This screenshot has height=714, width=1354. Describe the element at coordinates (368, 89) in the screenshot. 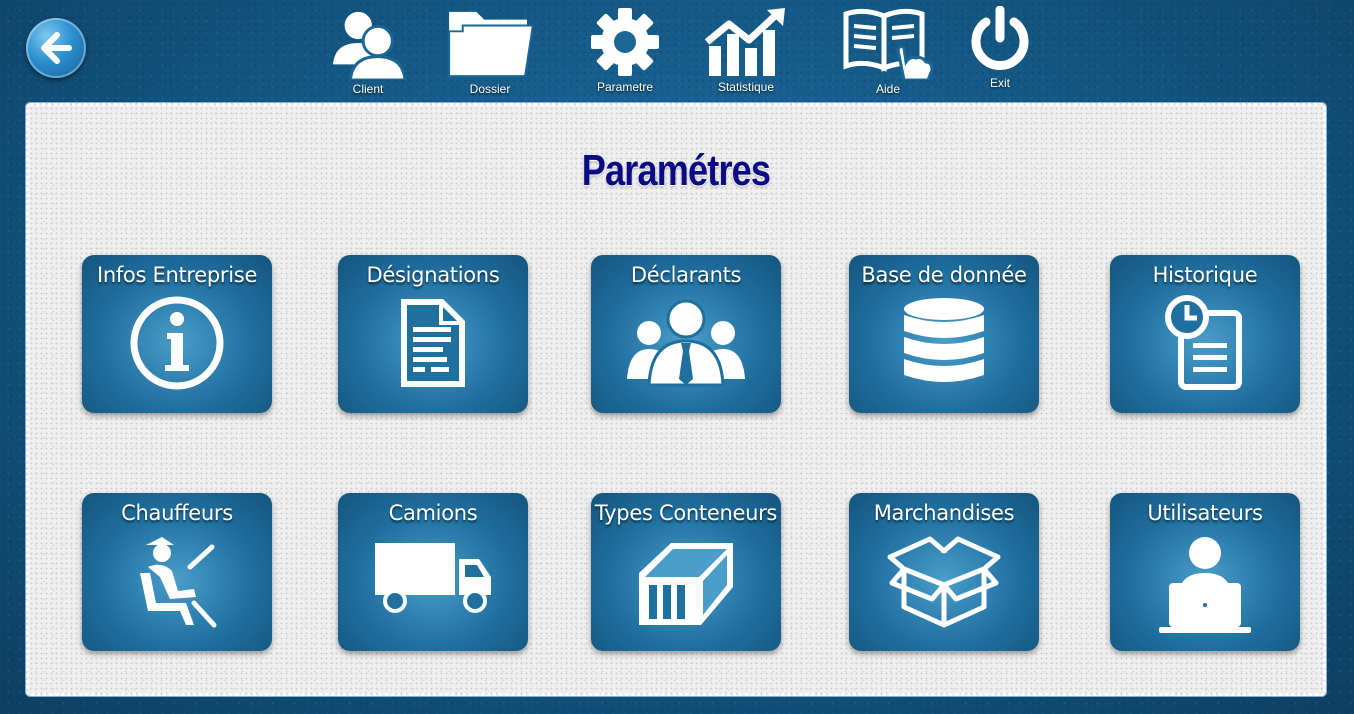

I see `nav-client-label: Client` at that location.